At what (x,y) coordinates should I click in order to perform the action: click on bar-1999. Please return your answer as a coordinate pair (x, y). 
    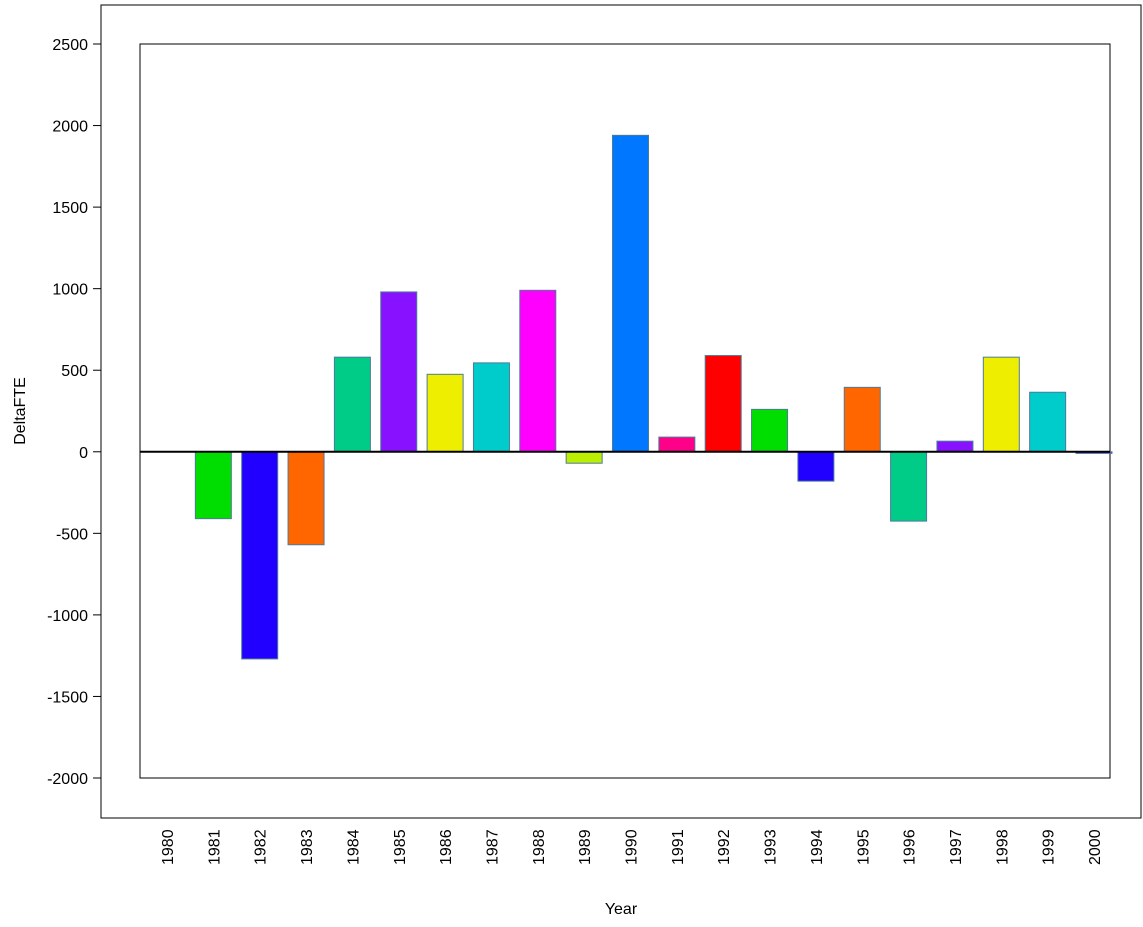
    Looking at the image, I should click on (1048, 422).